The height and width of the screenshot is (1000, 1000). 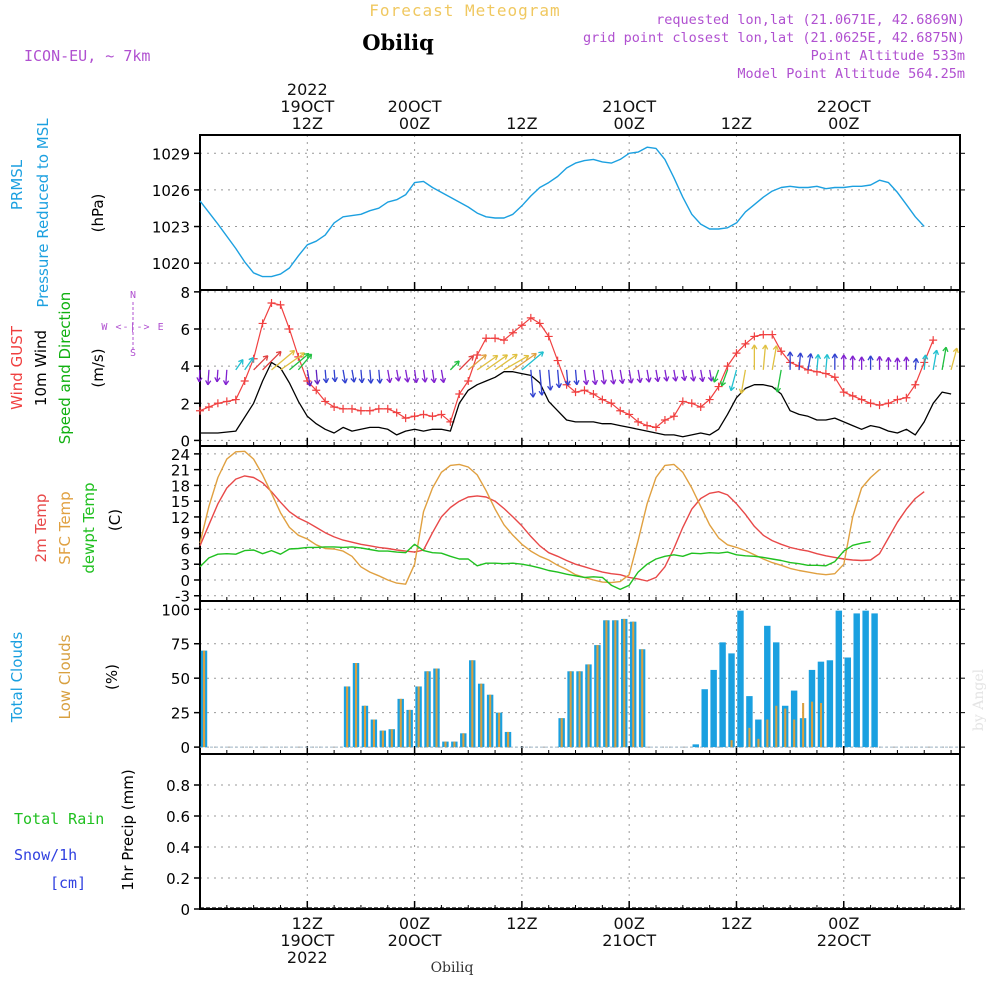 What do you see at coordinates (171, 191) in the screenshot?
I see `y-tick-label: 1026` at bounding box center [171, 191].